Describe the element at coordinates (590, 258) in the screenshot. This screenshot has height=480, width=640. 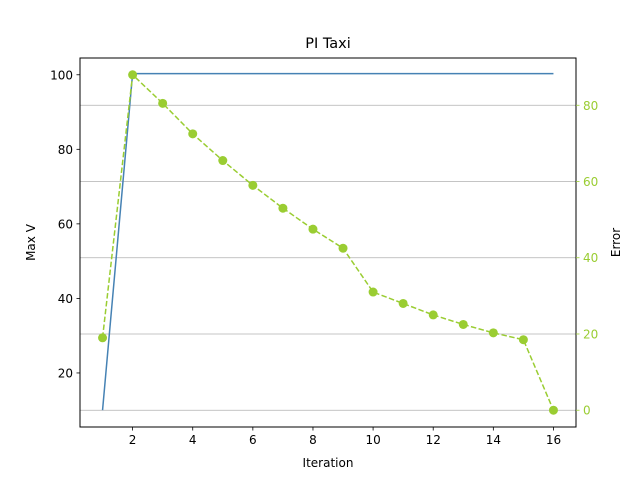
I see `y2-tick-label: 40` at that location.